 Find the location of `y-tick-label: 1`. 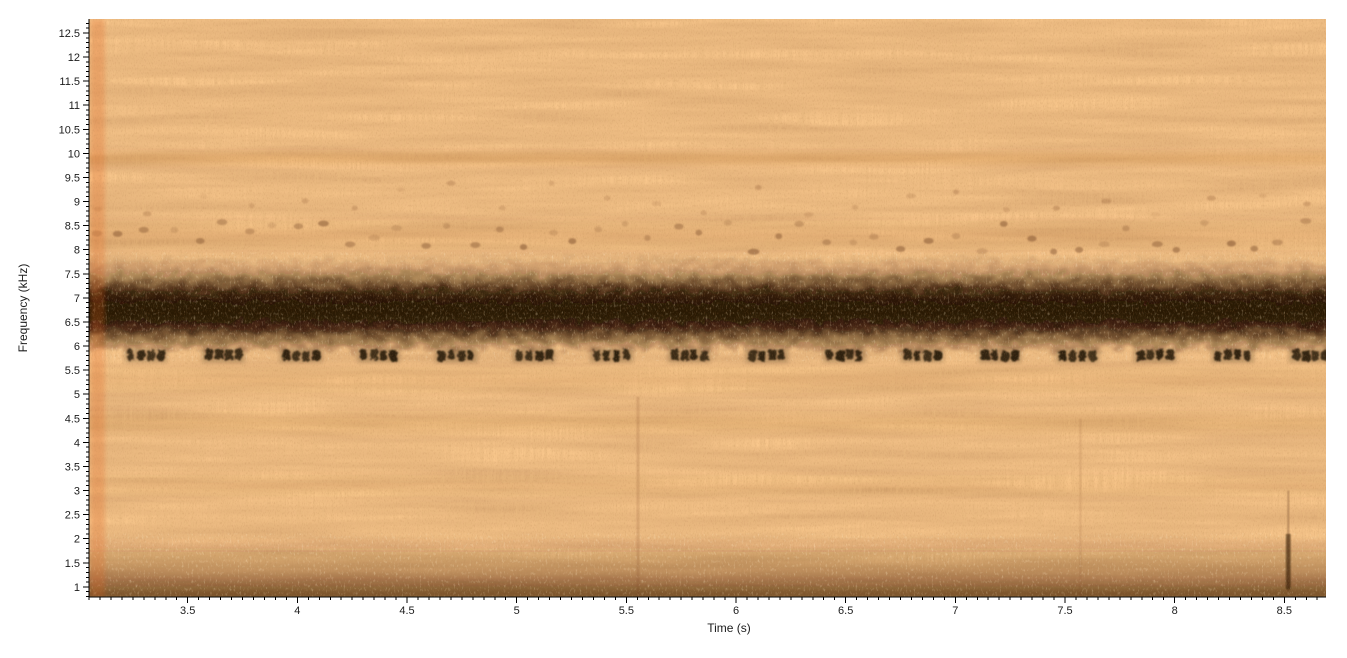

y-tick-label: 1 is located at coordinates (77, 588).